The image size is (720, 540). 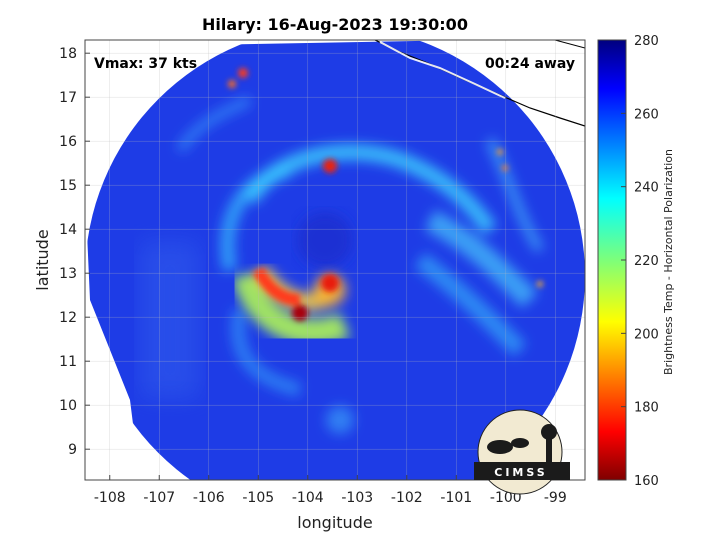 I want to click on colorbar-tick-label: 280, so click(x=646, y=41).